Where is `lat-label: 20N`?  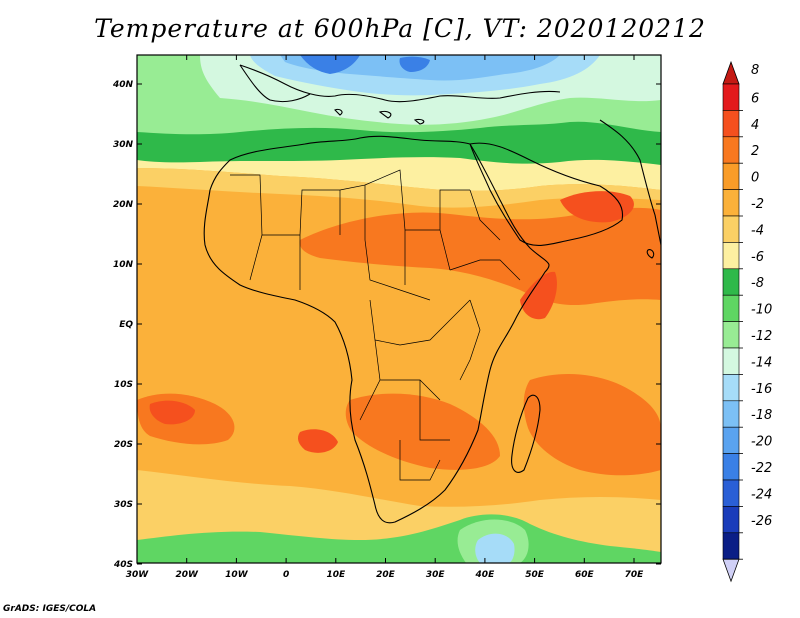 lat-label: 20N is located at coordinates (123, 205).